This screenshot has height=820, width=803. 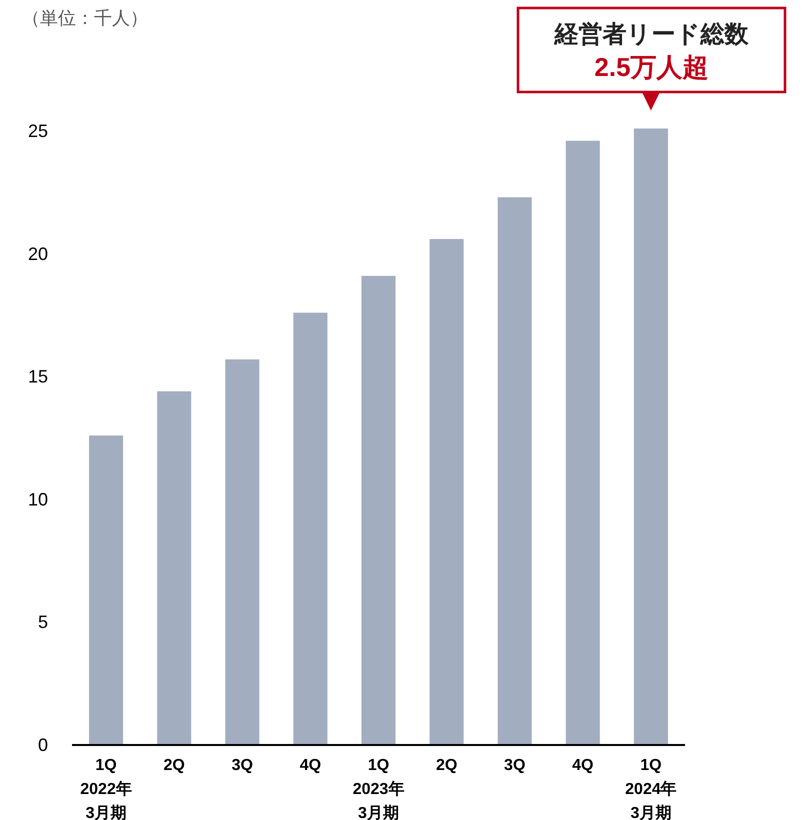 I want to click on annotation: 経営者リード総数 2.5万人超, so click(x=652, y=51).